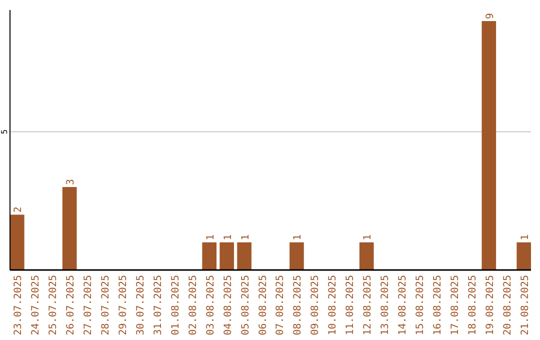 The width and height of the screenshot is (540, 340). Describe the element at coordinates (210, 305) in the screenshot. I see `x-tick-label: 03.08.2025` at that location.